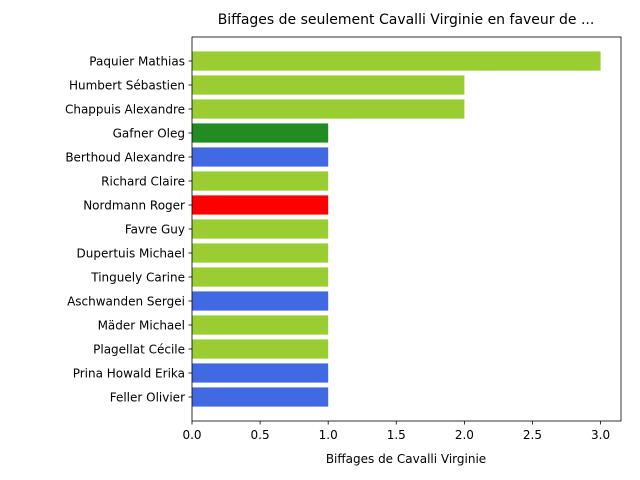 This screenshot has width=640, height=480. Describe the element at coordinates (131, 254) in the screenshot. I see `y-tick-label: Dupertuis Michael` at that location.